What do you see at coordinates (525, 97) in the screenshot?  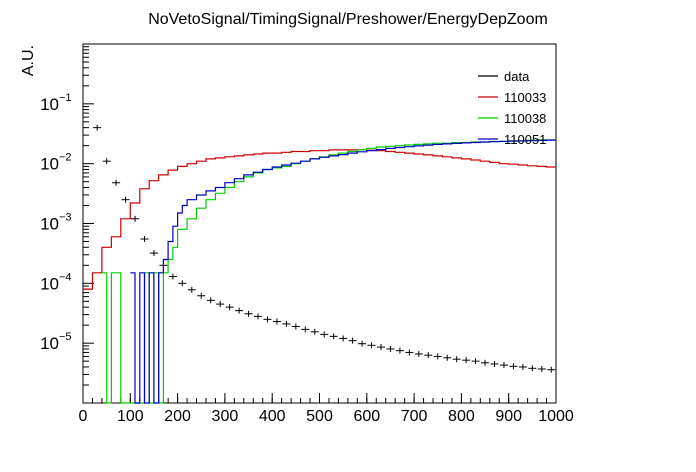 I see `legend-label: 110033` at bounding box center [525, 97].